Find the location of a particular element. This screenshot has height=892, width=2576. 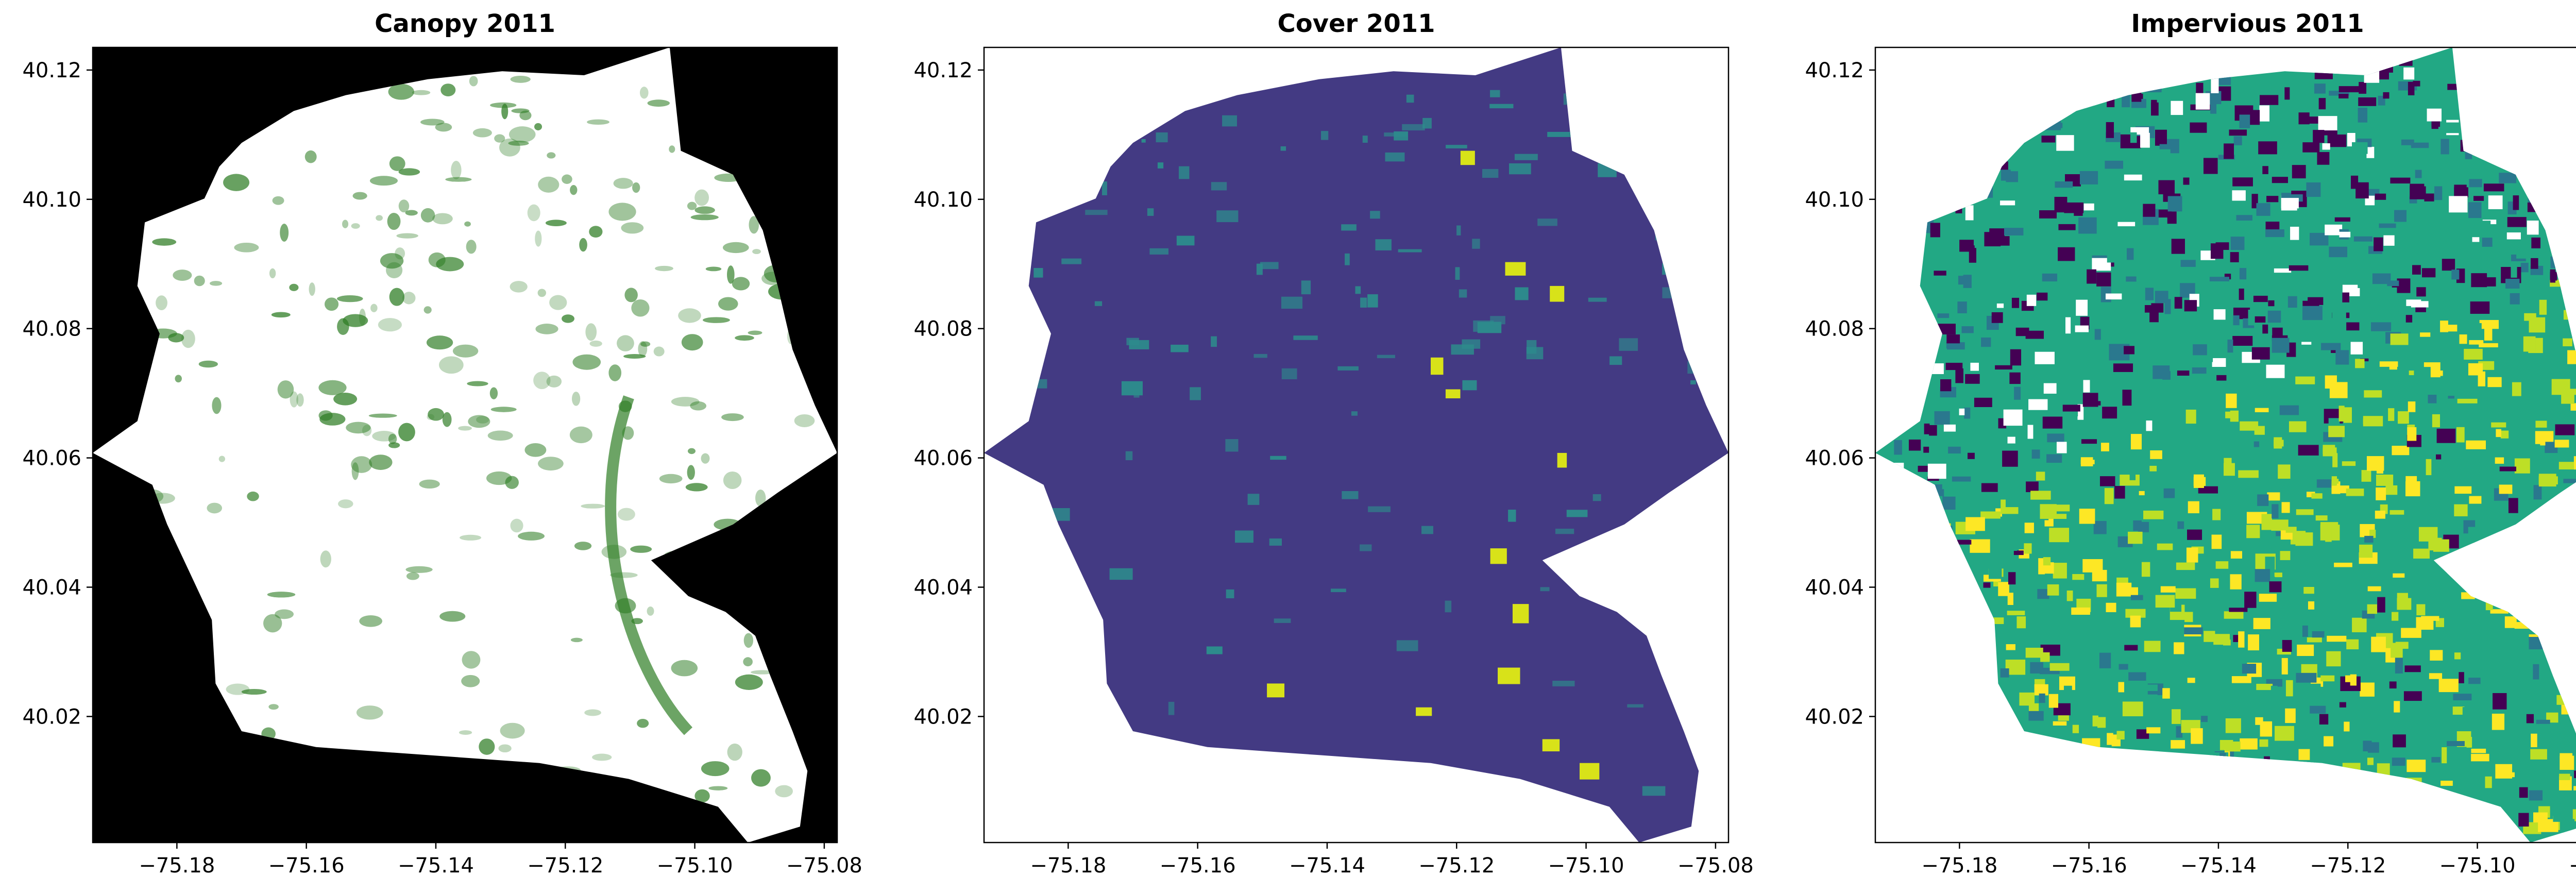

panel-title: Canopy 2011 is located at coordinates (465, 23).